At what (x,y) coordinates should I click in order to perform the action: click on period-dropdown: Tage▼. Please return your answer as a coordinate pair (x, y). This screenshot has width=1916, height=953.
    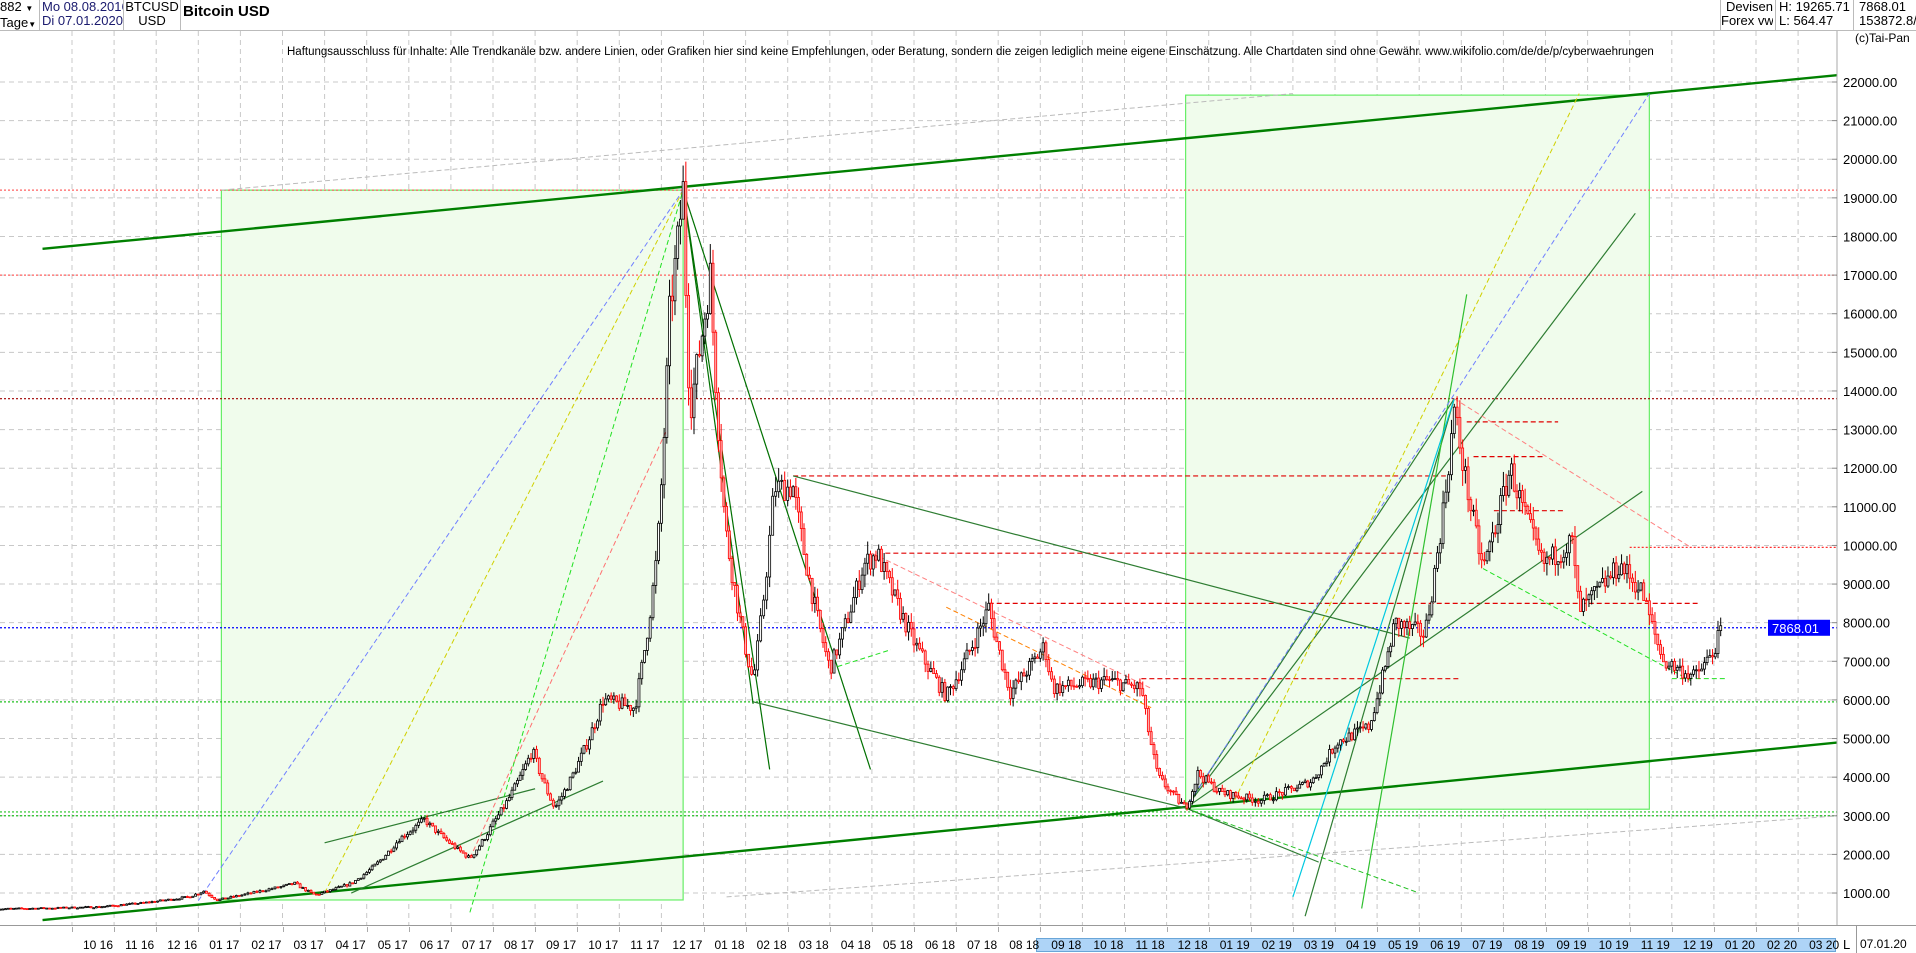
    Looking at the image, I should click on (19, 24).